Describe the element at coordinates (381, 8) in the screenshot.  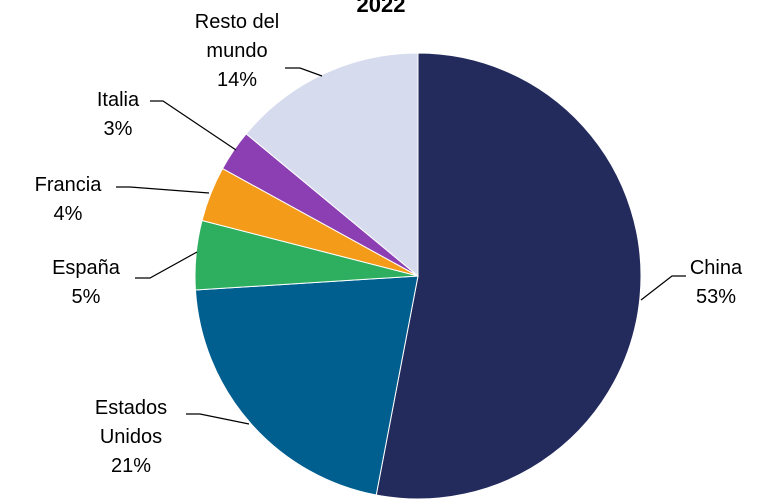
I see `chart-title: 2022` at that location.